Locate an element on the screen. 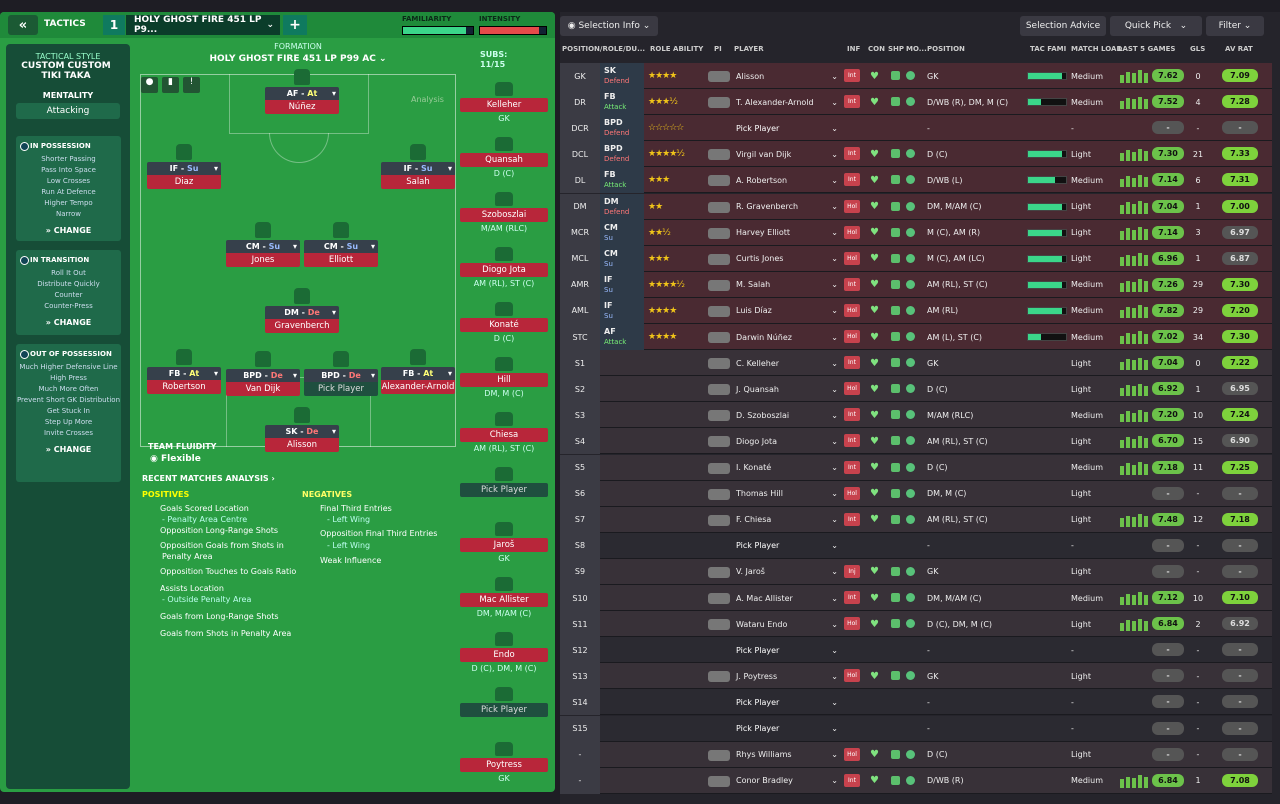 The image size is (1280, 804). slot-role: CM Su is located at coordinates (622, 232).